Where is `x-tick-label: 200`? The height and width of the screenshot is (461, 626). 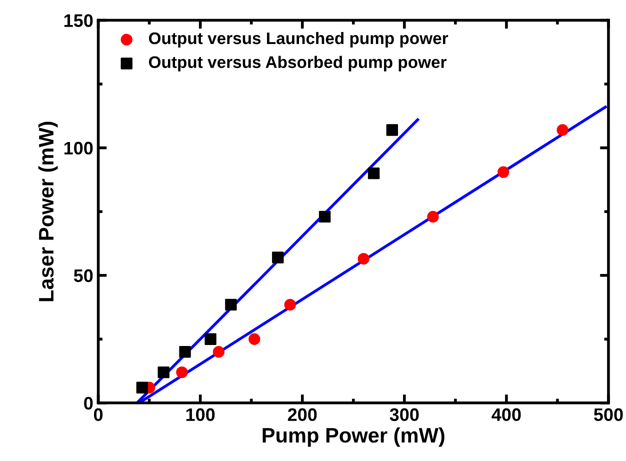 x-tick-label: 200 is located at coordinates (302, 415).